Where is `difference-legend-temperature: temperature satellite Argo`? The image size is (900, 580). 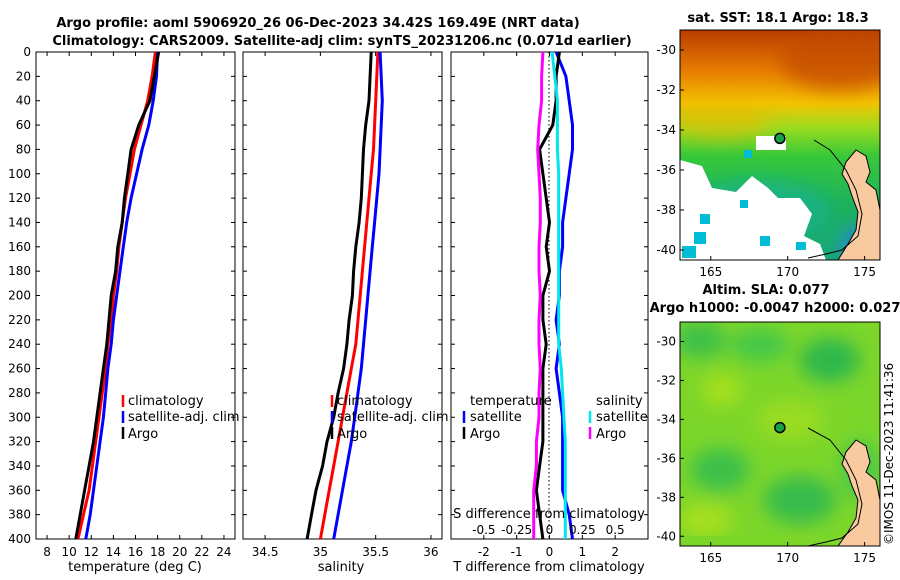
difference-legend-temperature: temperature satellite Argo is located at coordinates (507, 418).